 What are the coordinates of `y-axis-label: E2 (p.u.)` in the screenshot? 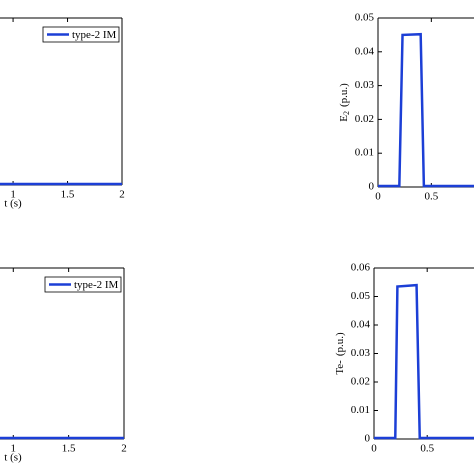 It's located at (344, 102).